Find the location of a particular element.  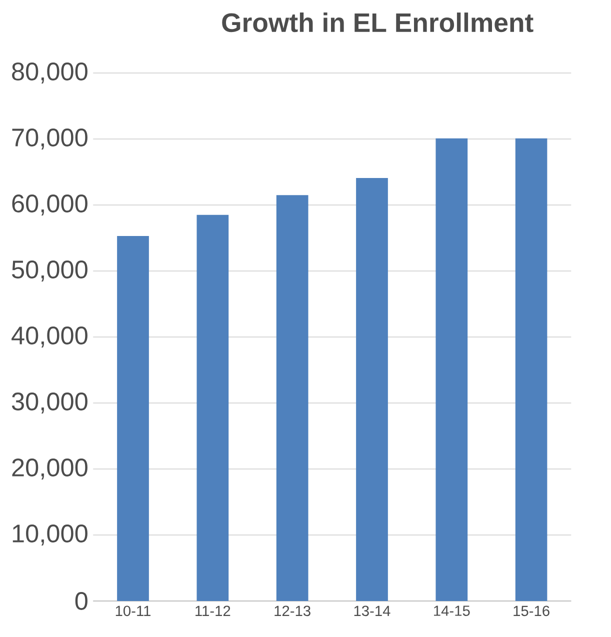

y-tick-label: 20,000 is located at coordinates (50, 469).